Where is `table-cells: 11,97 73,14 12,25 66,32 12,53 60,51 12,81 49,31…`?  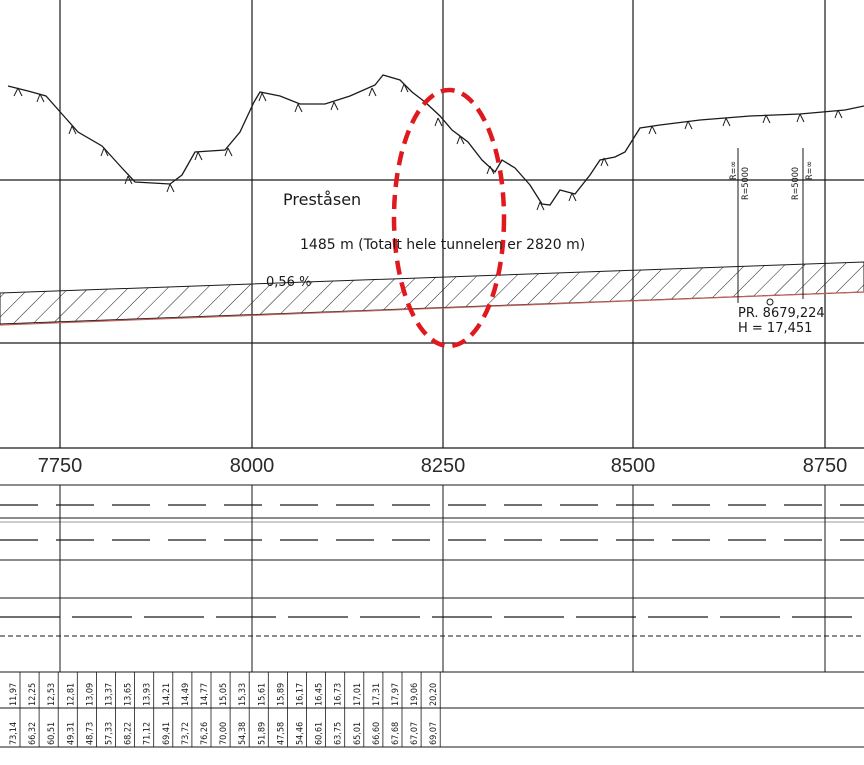
table-cells: 11,97 73,14 12,25 66,32 12,53 60,51 12,81 49,31… is located at coordinates (225, 709).